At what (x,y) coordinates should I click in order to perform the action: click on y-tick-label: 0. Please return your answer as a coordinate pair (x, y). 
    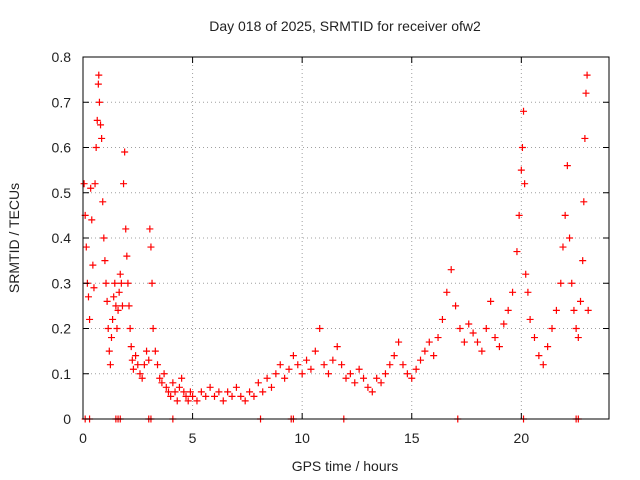
    Looking at the image, I should click on (67, 419).